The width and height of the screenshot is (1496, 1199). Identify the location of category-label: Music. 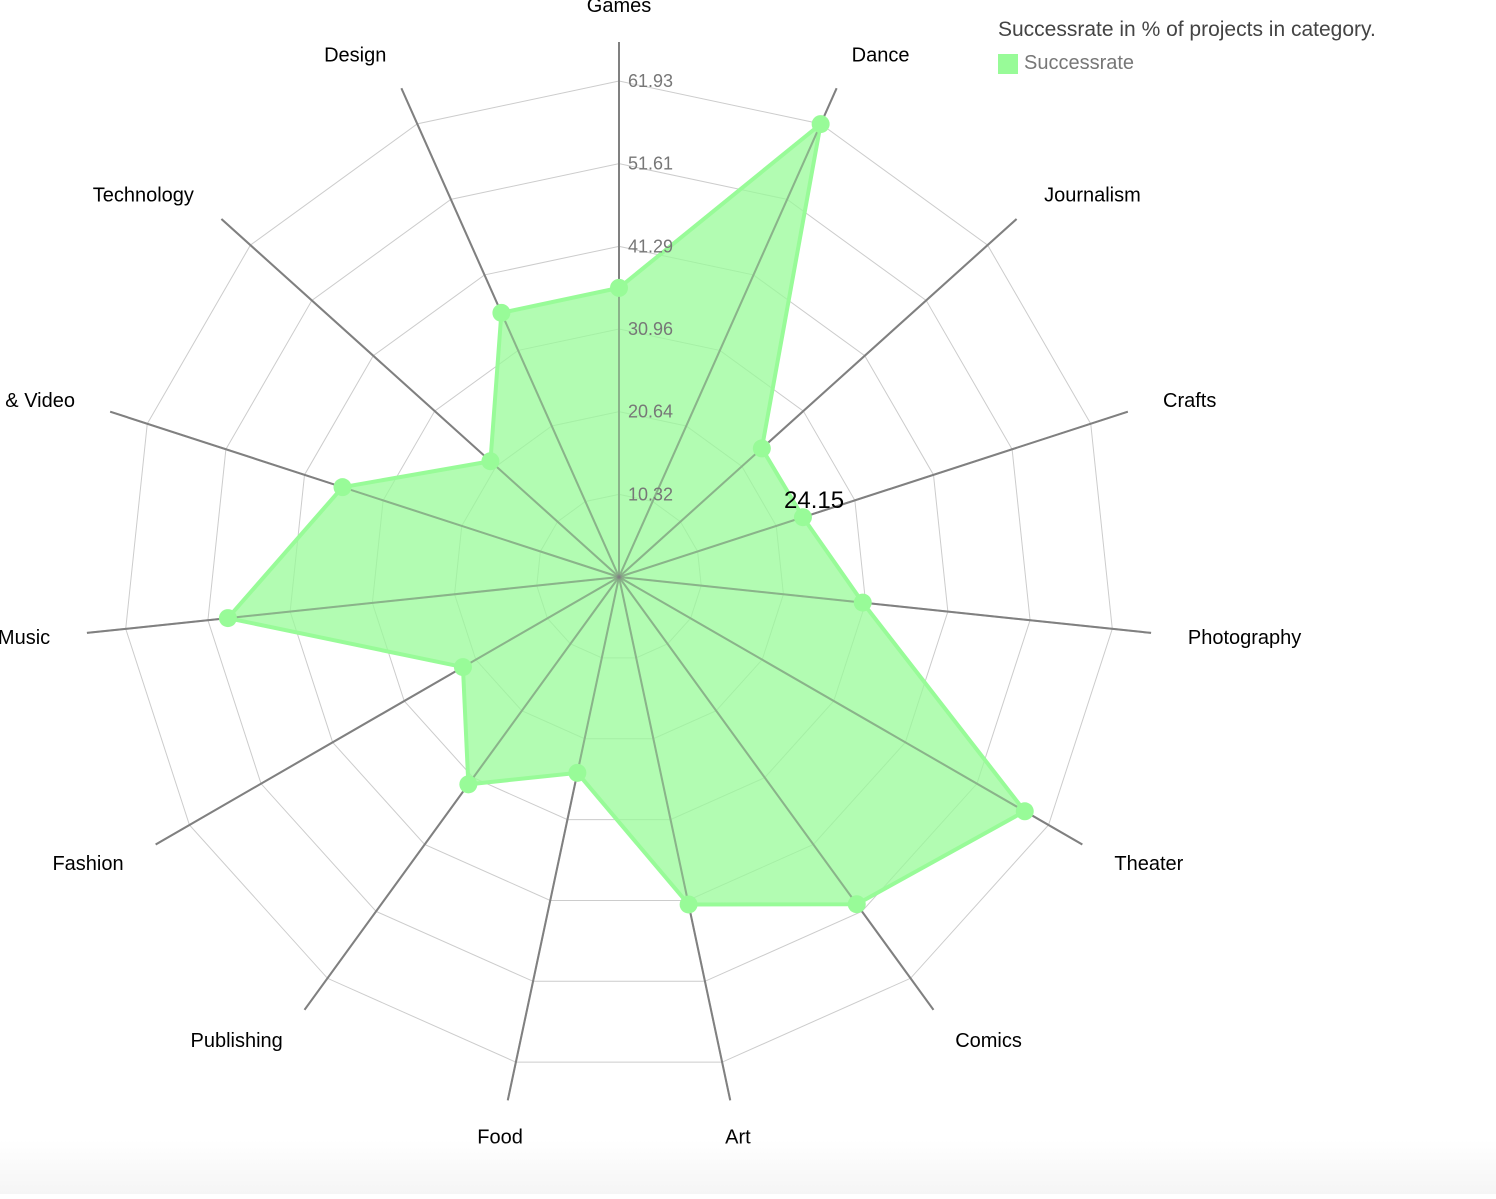
(25, 638).